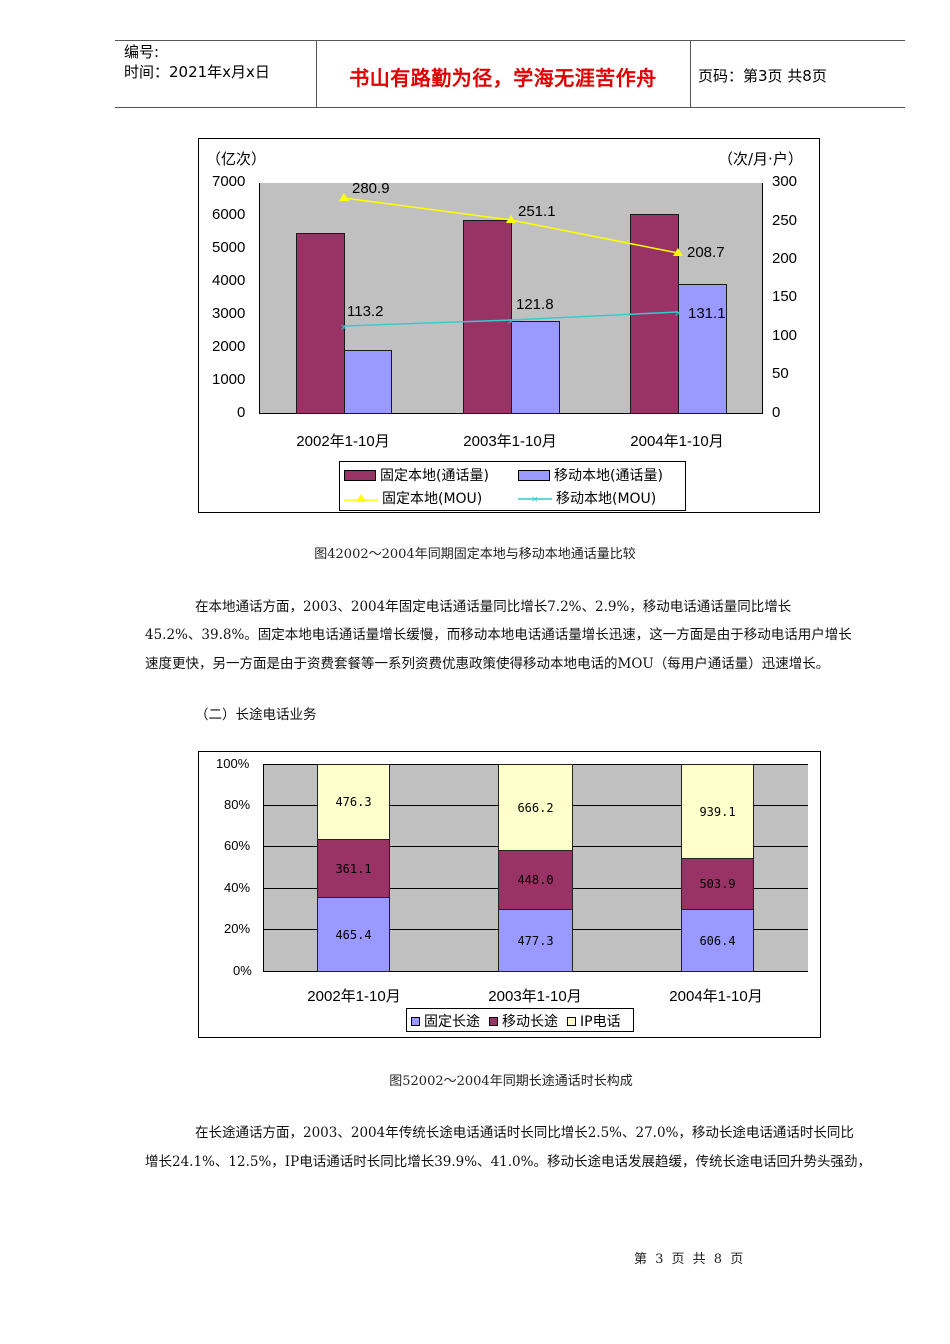 The width and height of the screenshot is (950, 1344). Describe the element at coordinates (785, 296) in the screenshot. I see `axis-tick: 150` at that location.